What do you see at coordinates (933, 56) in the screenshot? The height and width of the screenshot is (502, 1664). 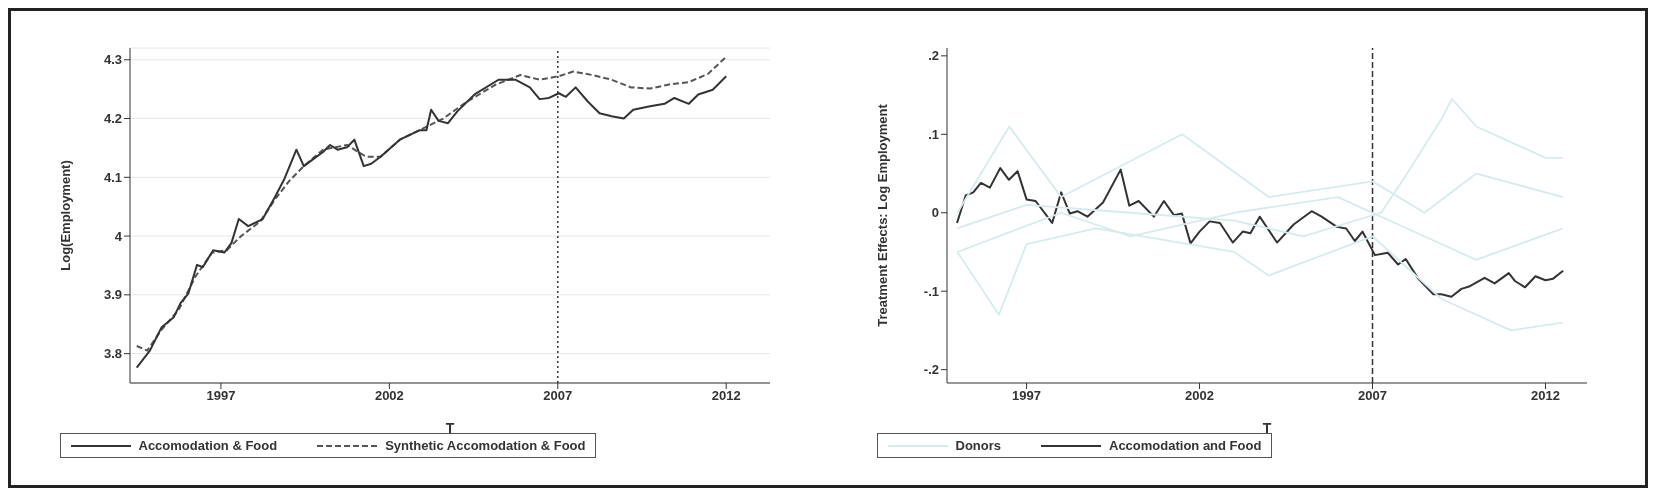 I see `y-tick-label: .2` at bounding box center [933, 56].